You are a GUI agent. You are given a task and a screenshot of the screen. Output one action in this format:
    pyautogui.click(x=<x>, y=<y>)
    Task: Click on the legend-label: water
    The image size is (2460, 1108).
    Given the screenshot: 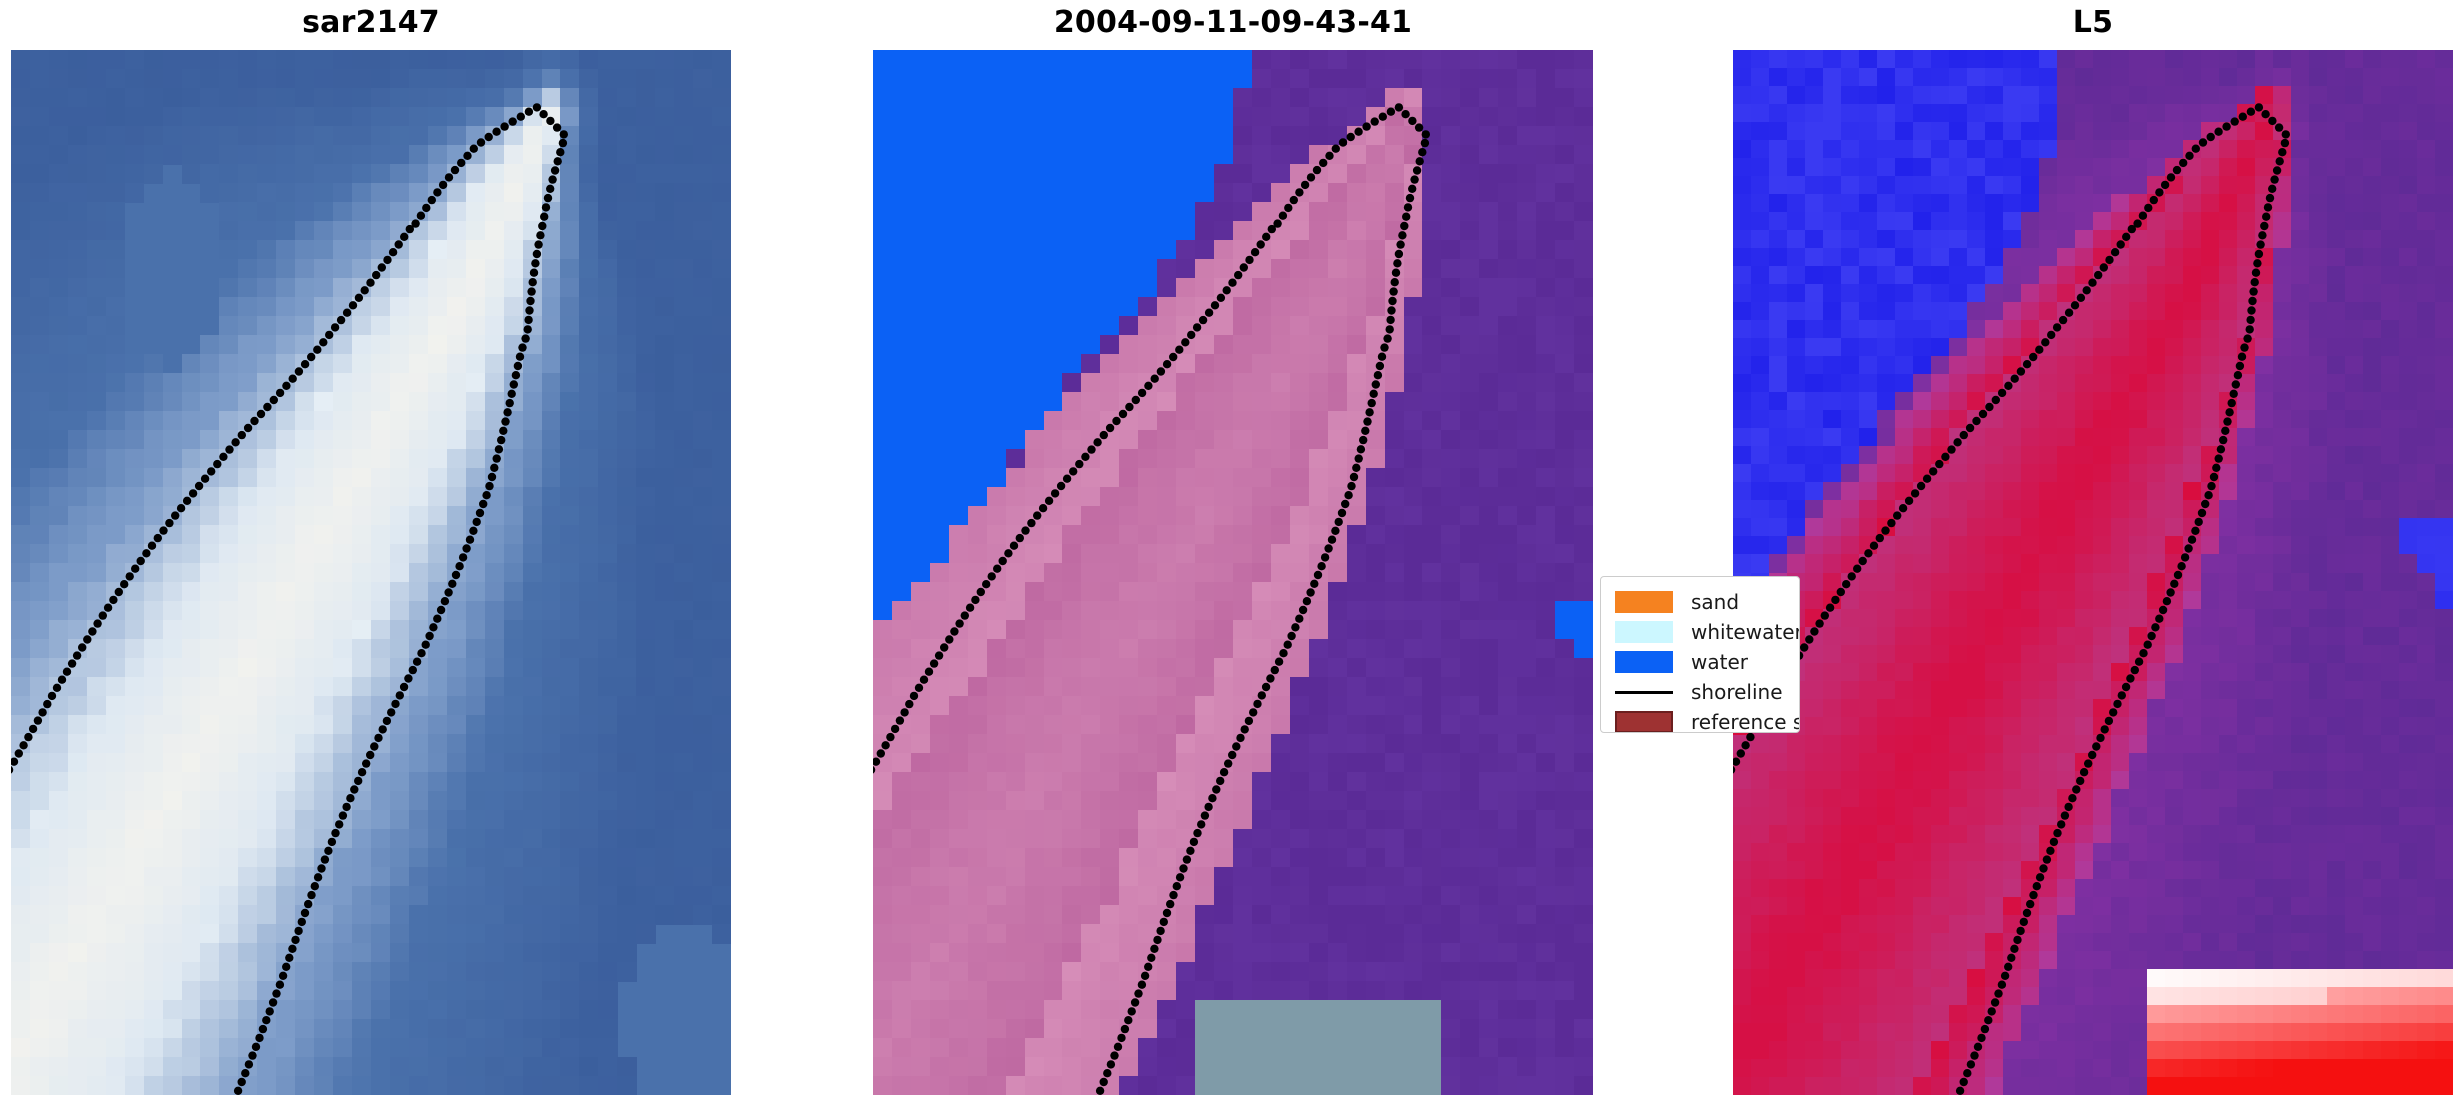 What is the action you would take?
    pyautogui.click(x=1719, y=662)
    